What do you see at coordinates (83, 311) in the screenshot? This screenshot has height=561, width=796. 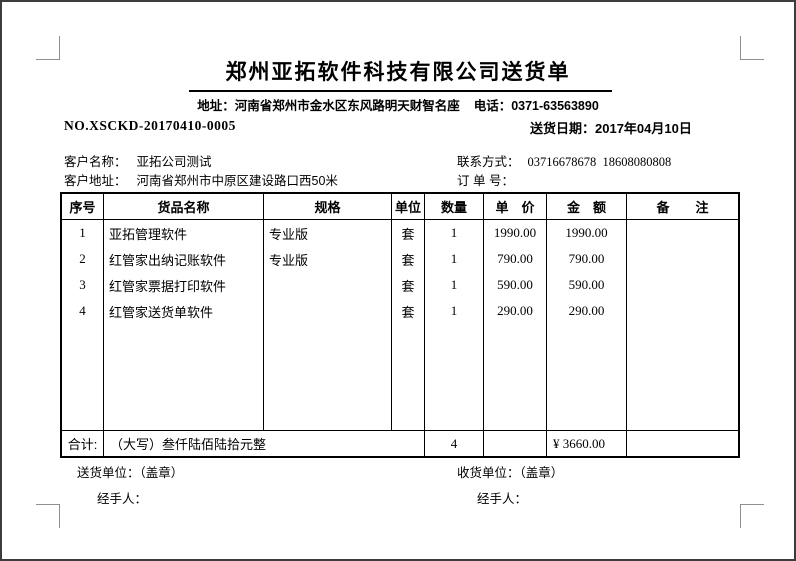 I see `cell-seq: 4` at bounding box center [83, 311].